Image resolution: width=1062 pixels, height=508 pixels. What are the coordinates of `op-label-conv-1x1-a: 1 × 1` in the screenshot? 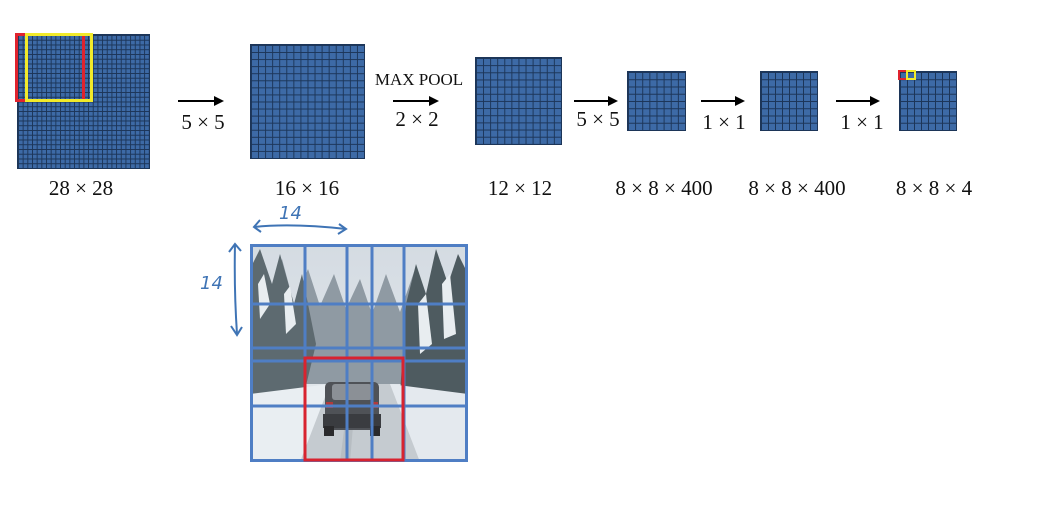 It's located at (724, 122).